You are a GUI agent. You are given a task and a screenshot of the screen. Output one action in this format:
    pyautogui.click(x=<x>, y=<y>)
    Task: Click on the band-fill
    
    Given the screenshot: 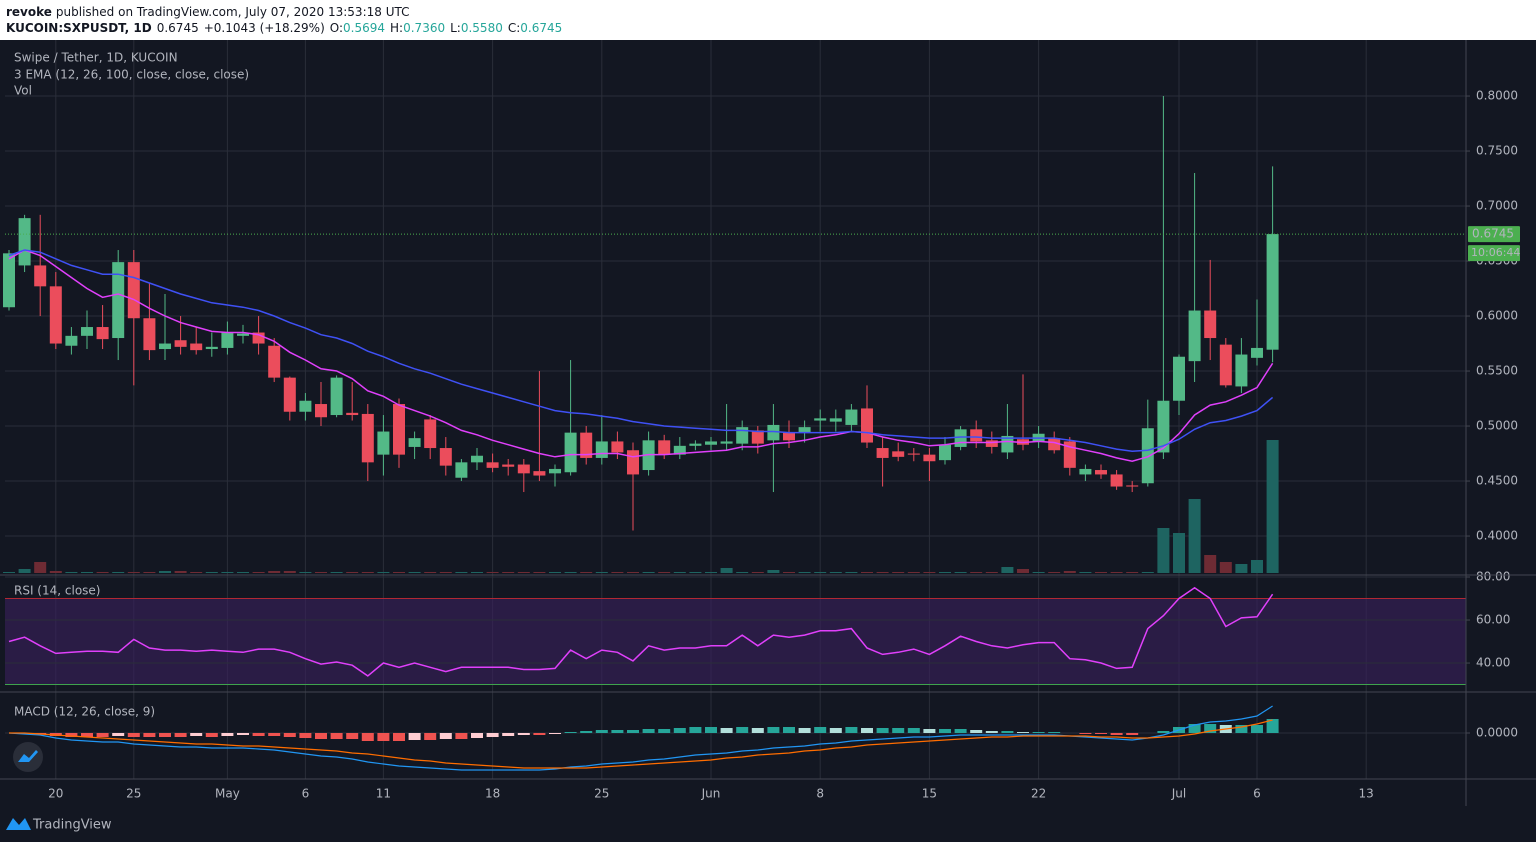 What is the action you would take?
    pyautogui.click(x=735, y=641)
    